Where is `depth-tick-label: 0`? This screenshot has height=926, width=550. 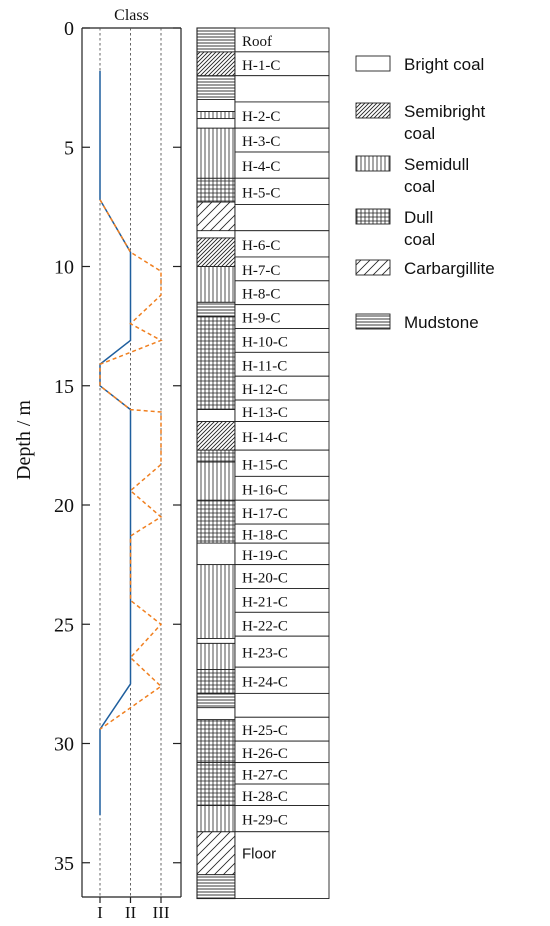 depth-tick-label: 0 is located at coordinates (69, 29).